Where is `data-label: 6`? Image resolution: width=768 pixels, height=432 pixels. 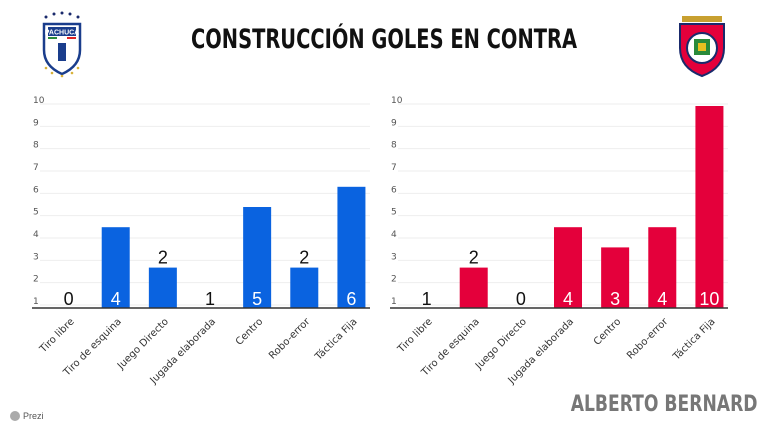
data-label: 6 is located at coordinates (351, 299).